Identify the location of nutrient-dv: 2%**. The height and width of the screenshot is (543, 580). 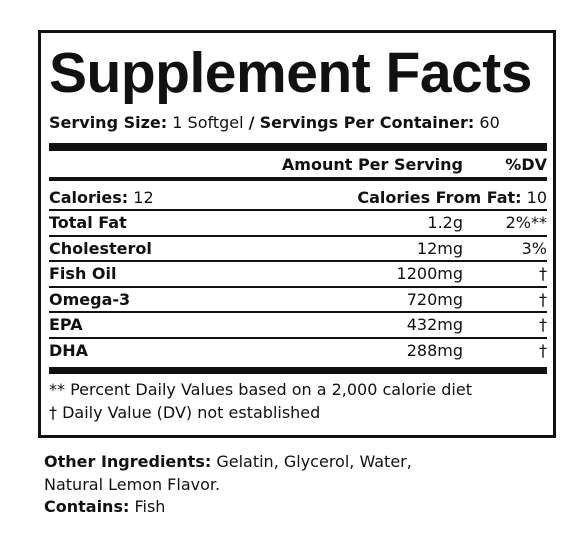
(526, 222).